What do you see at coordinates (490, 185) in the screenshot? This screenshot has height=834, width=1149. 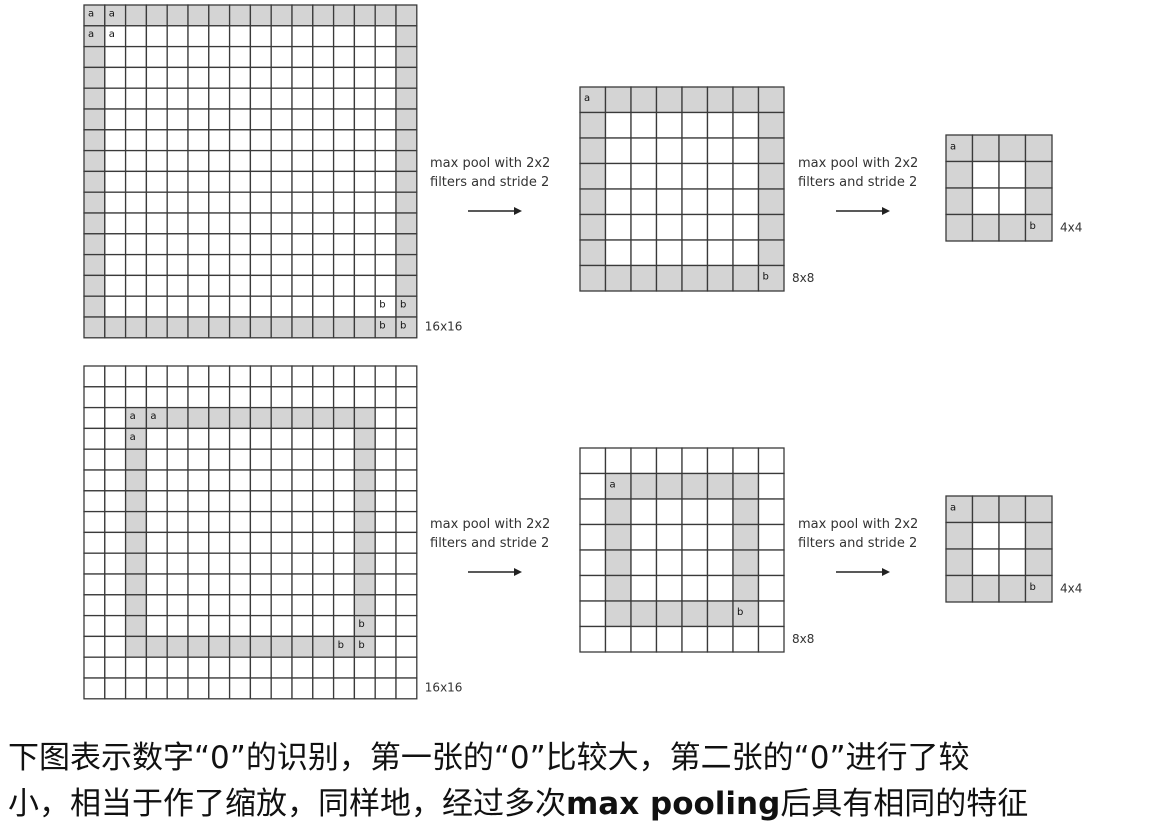 I see `pool-arrow: max pool with 2x2 filters and stride 2` at bounding box center [490, 185].